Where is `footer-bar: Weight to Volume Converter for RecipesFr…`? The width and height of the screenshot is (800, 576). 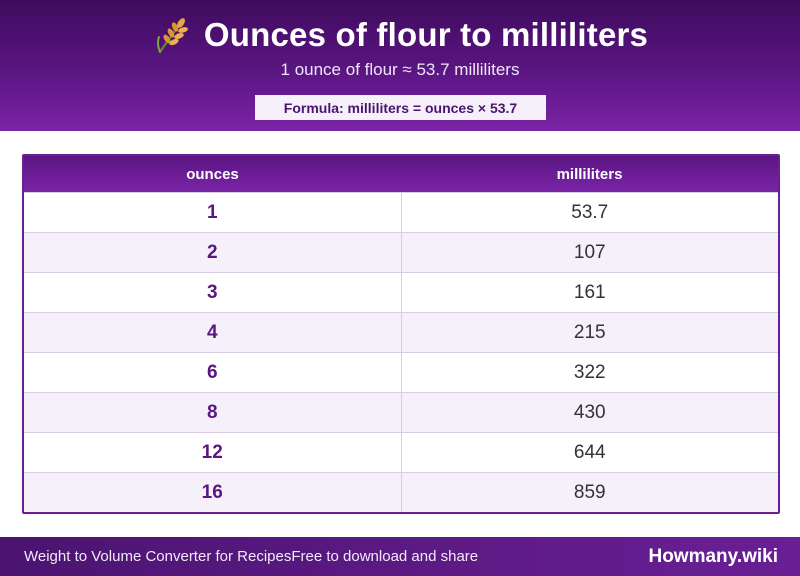 footer-bar: Weight to Volume Converter for RecipesFr… is located at coordinates (400, 556).